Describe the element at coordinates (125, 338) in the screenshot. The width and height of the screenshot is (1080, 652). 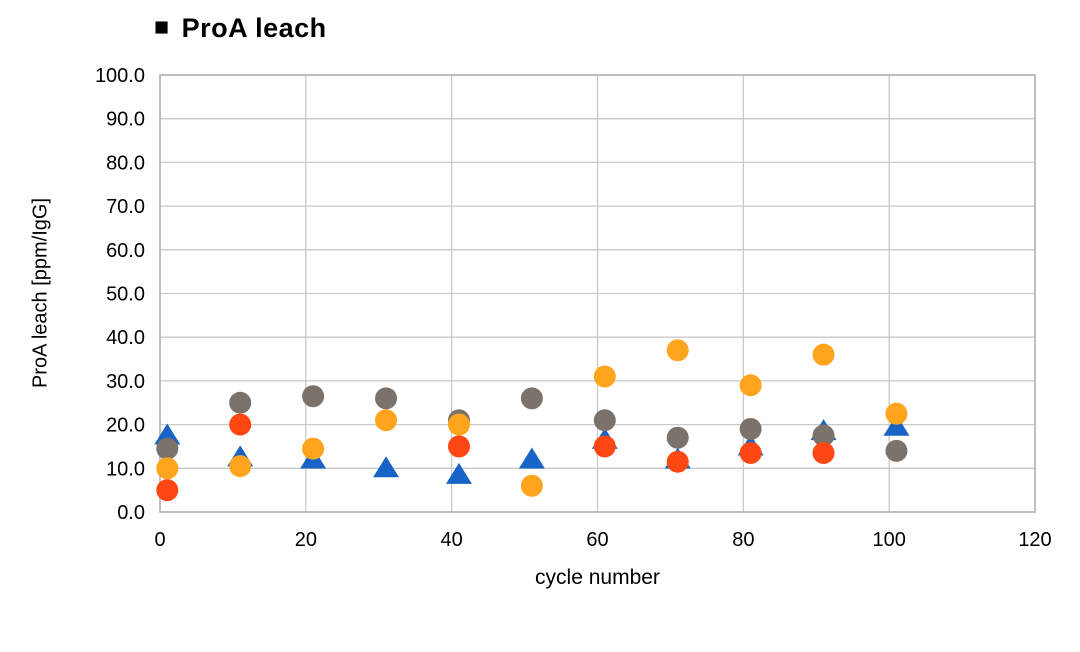
I see `y-tick-label: 40.0` at that location.